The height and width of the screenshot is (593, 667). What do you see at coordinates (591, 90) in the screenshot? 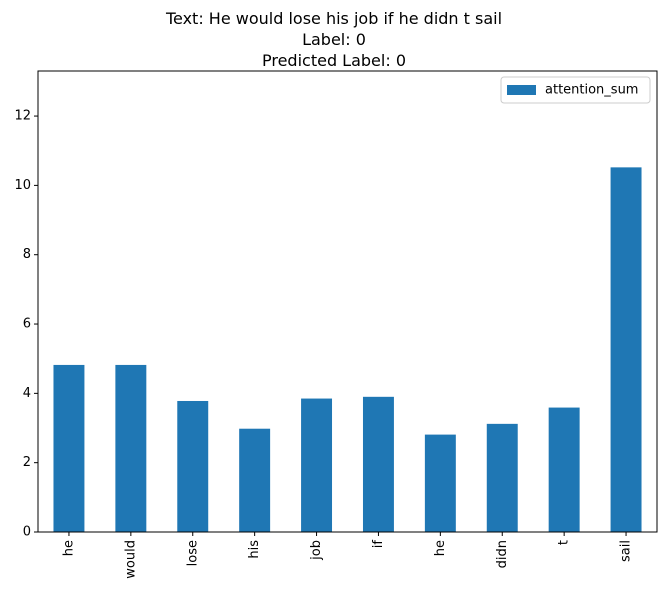
I see `legend-label: attention_sum` at bounding box center [591, 90].